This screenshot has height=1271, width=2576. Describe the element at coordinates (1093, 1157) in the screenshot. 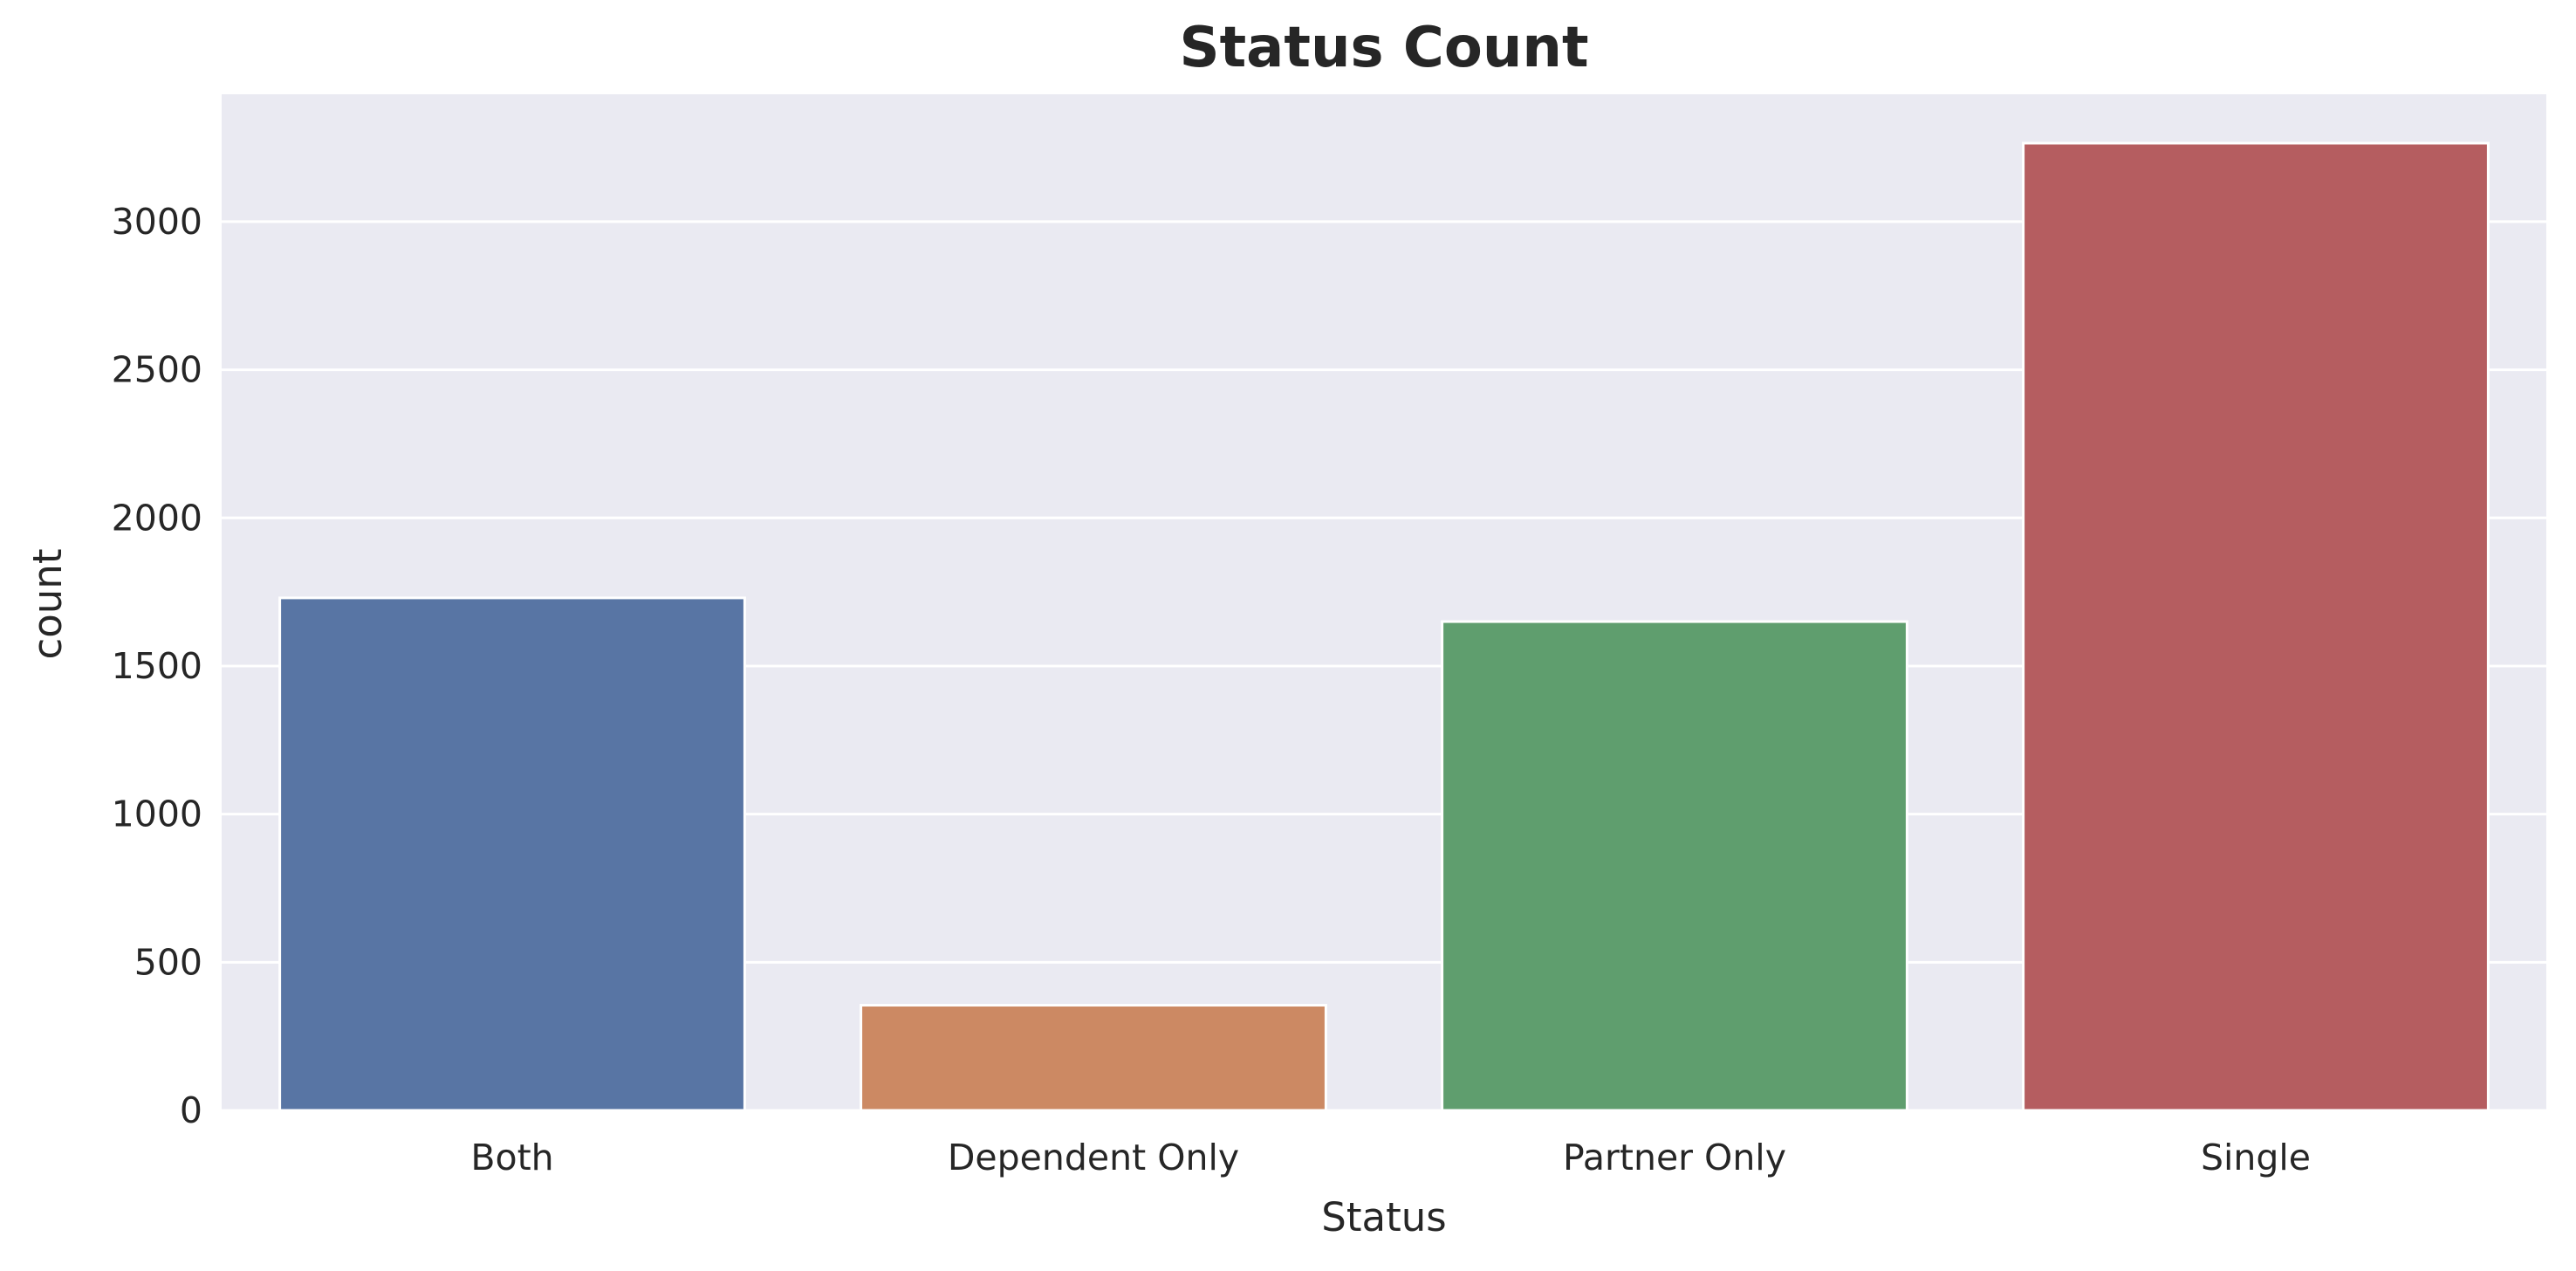

I see `x-tick-label: Dependent Only` at that location.